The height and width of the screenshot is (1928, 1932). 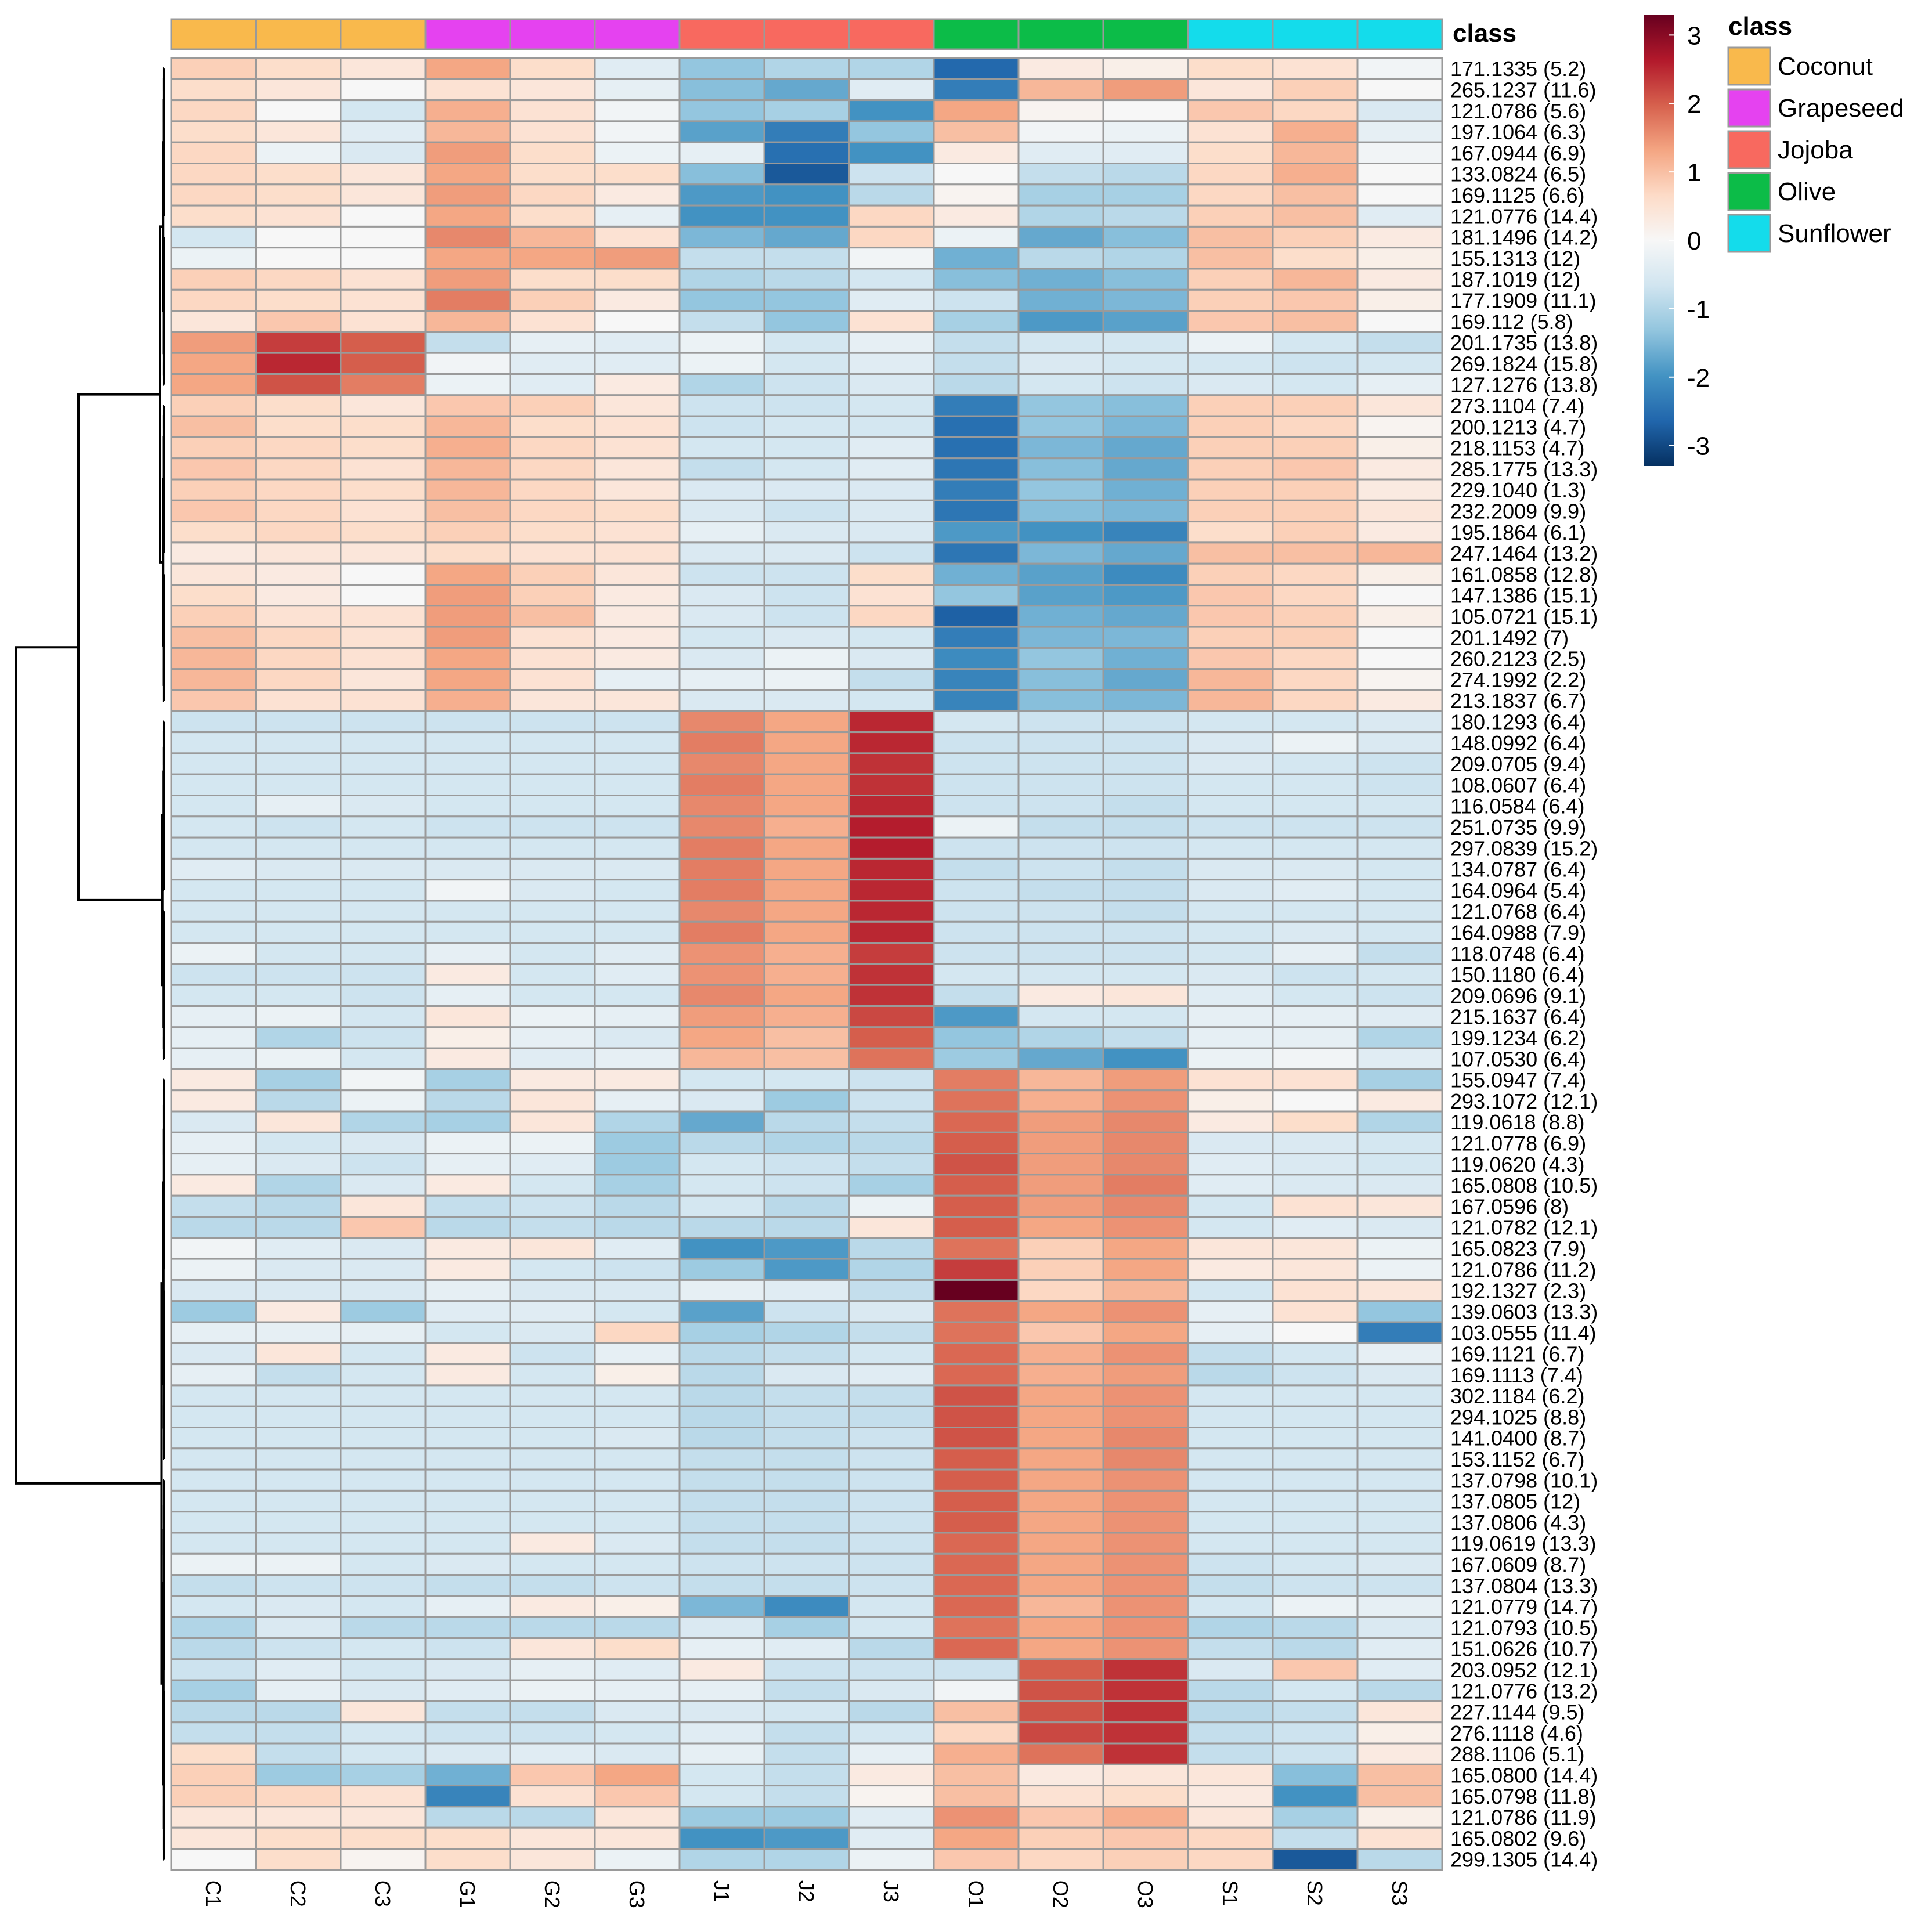 I want to click on class-legend-swatch-sunflower, so click(x=1749, y=234).